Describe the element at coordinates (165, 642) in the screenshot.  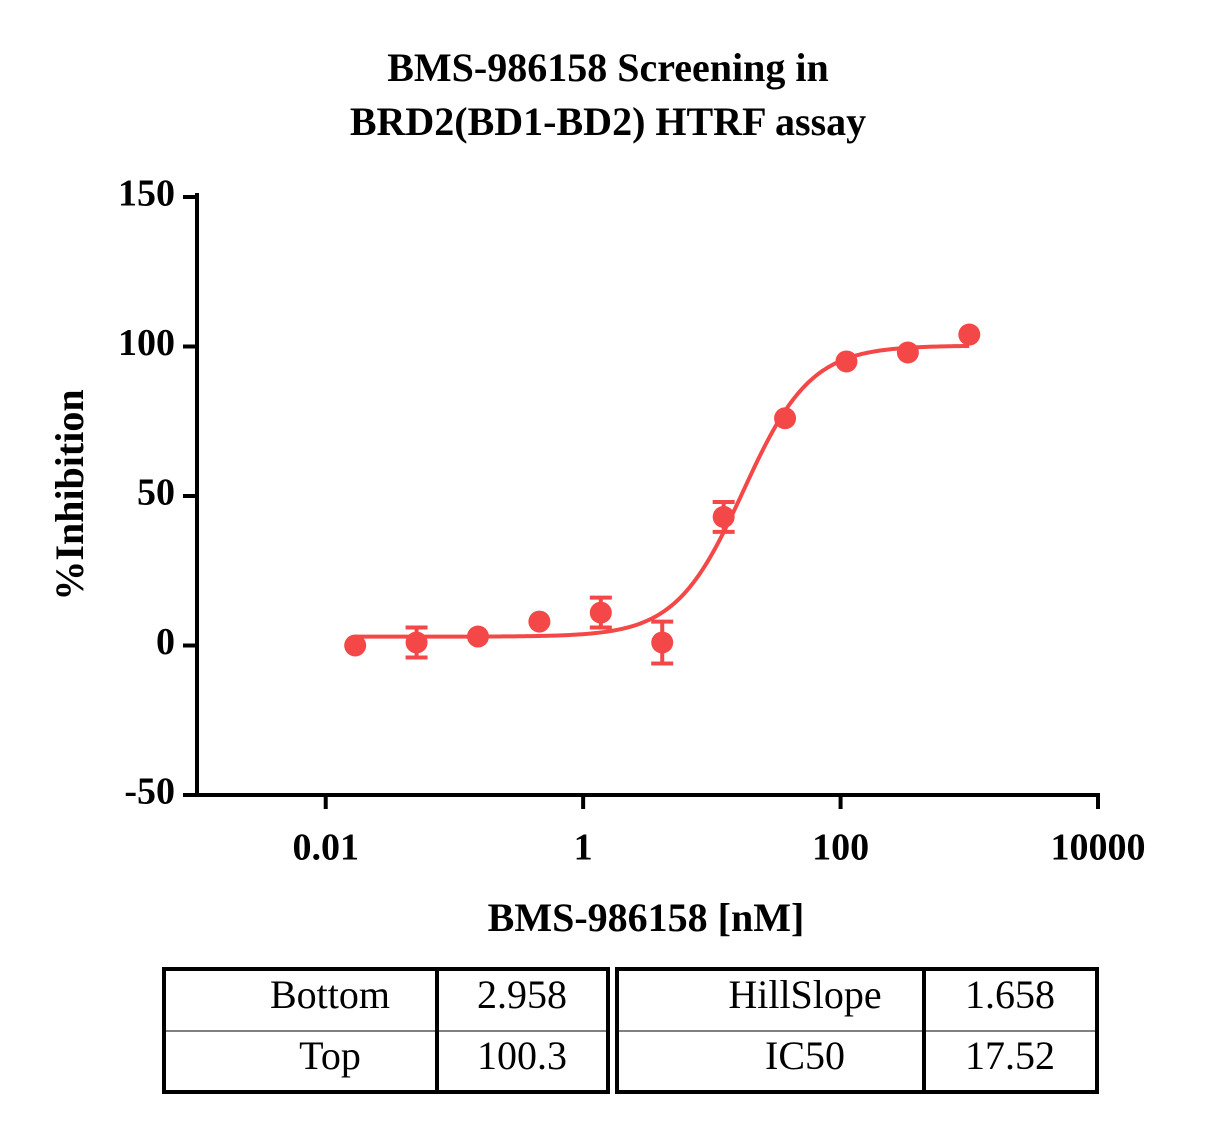
I see `y-tick-label: 0` at that location.